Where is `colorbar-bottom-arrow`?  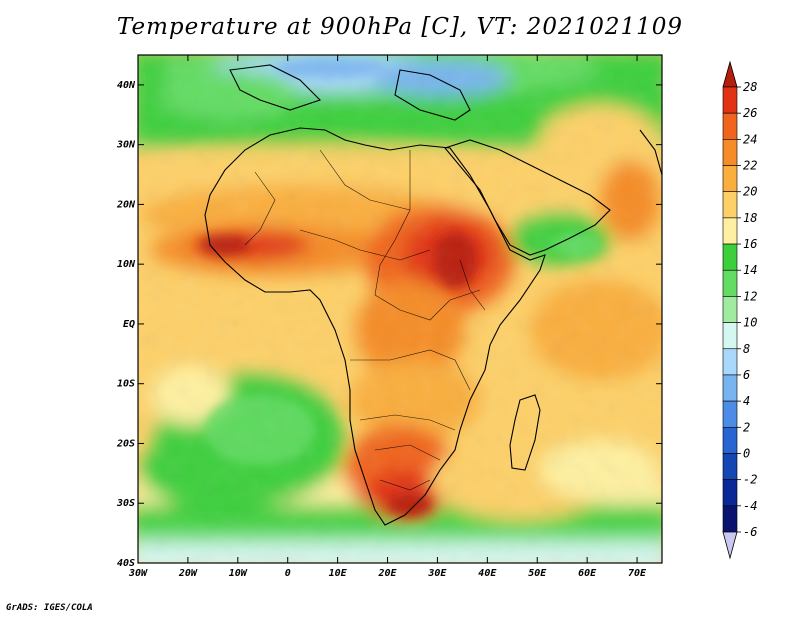 colorbar-bottom-arrow is located at coordinates (730, 545).